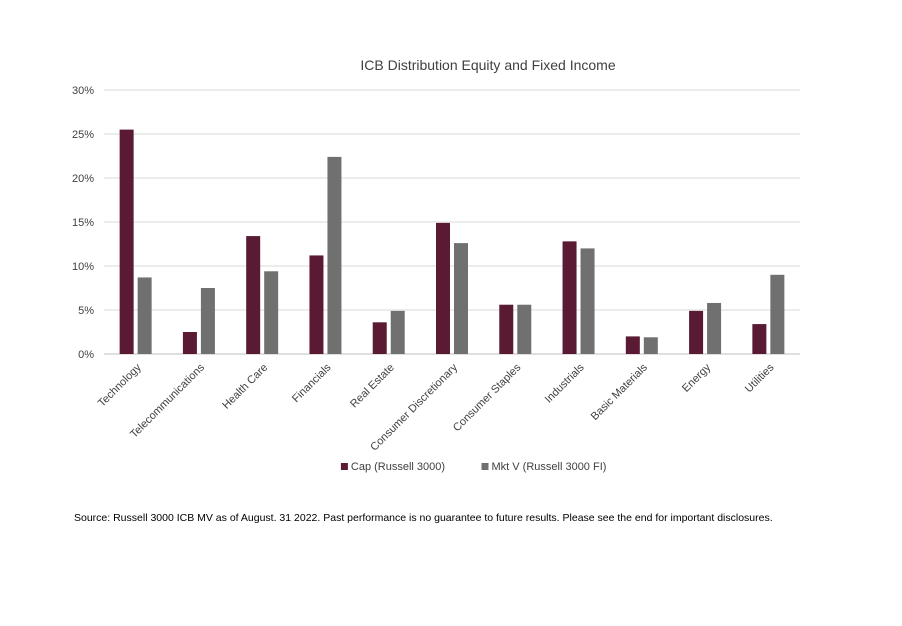  I want to click on legend-label: Cap (Russell 3000), so click(398, 467).